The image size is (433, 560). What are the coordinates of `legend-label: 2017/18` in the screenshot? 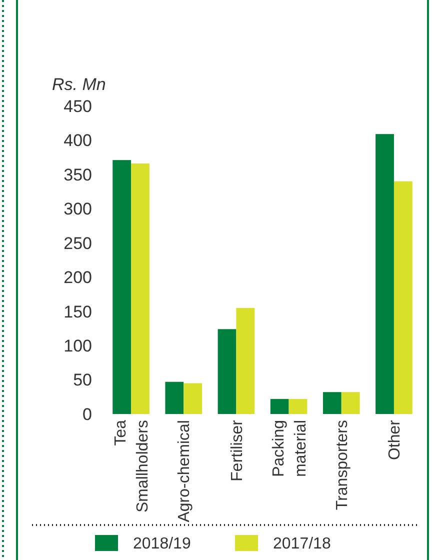 It's located at (302, 544).